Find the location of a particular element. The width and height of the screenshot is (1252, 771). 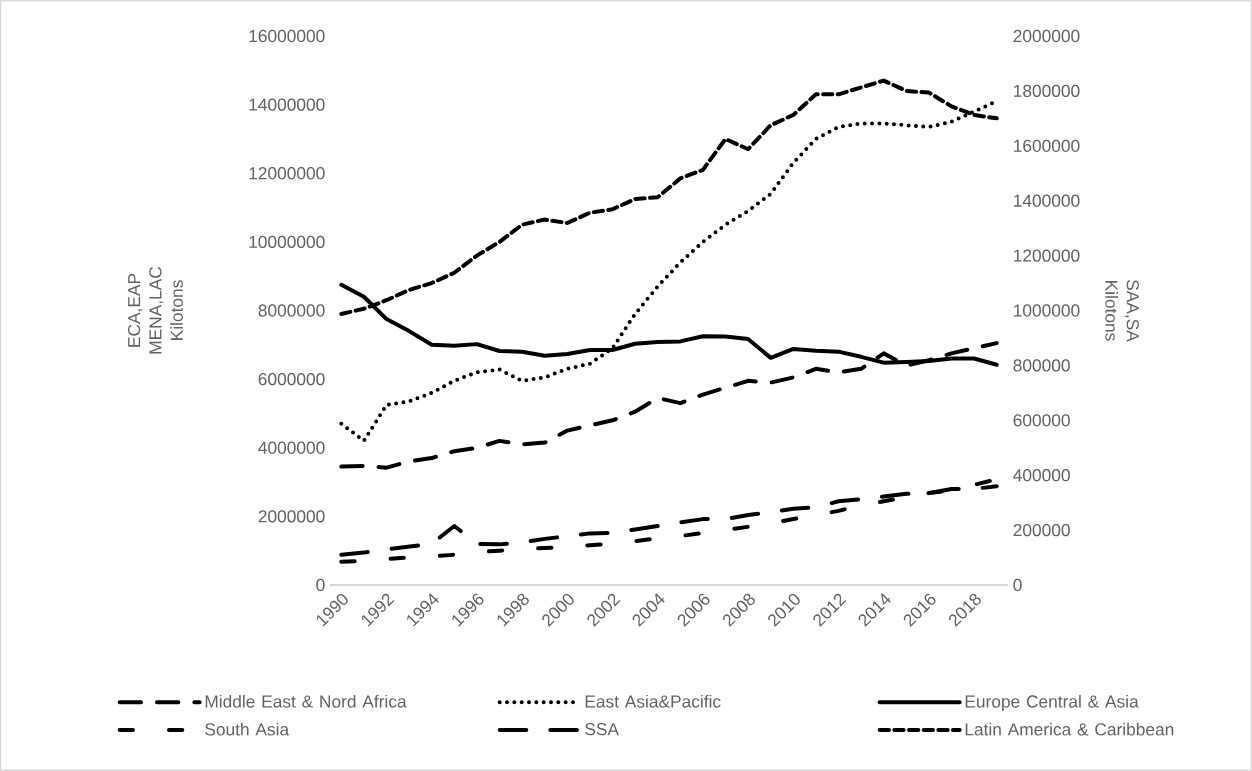

y2-tick-label: 1000000 is located at coordinates (1047, 310).